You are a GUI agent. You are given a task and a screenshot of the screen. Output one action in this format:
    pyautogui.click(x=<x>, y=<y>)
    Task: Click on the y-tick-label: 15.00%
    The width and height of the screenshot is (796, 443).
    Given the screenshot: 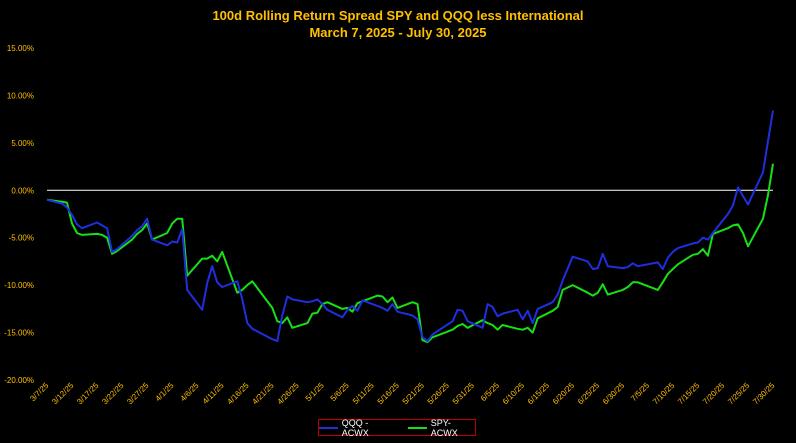 What is the action you would take?
    pyautogui.click(x=20, y=48)
    